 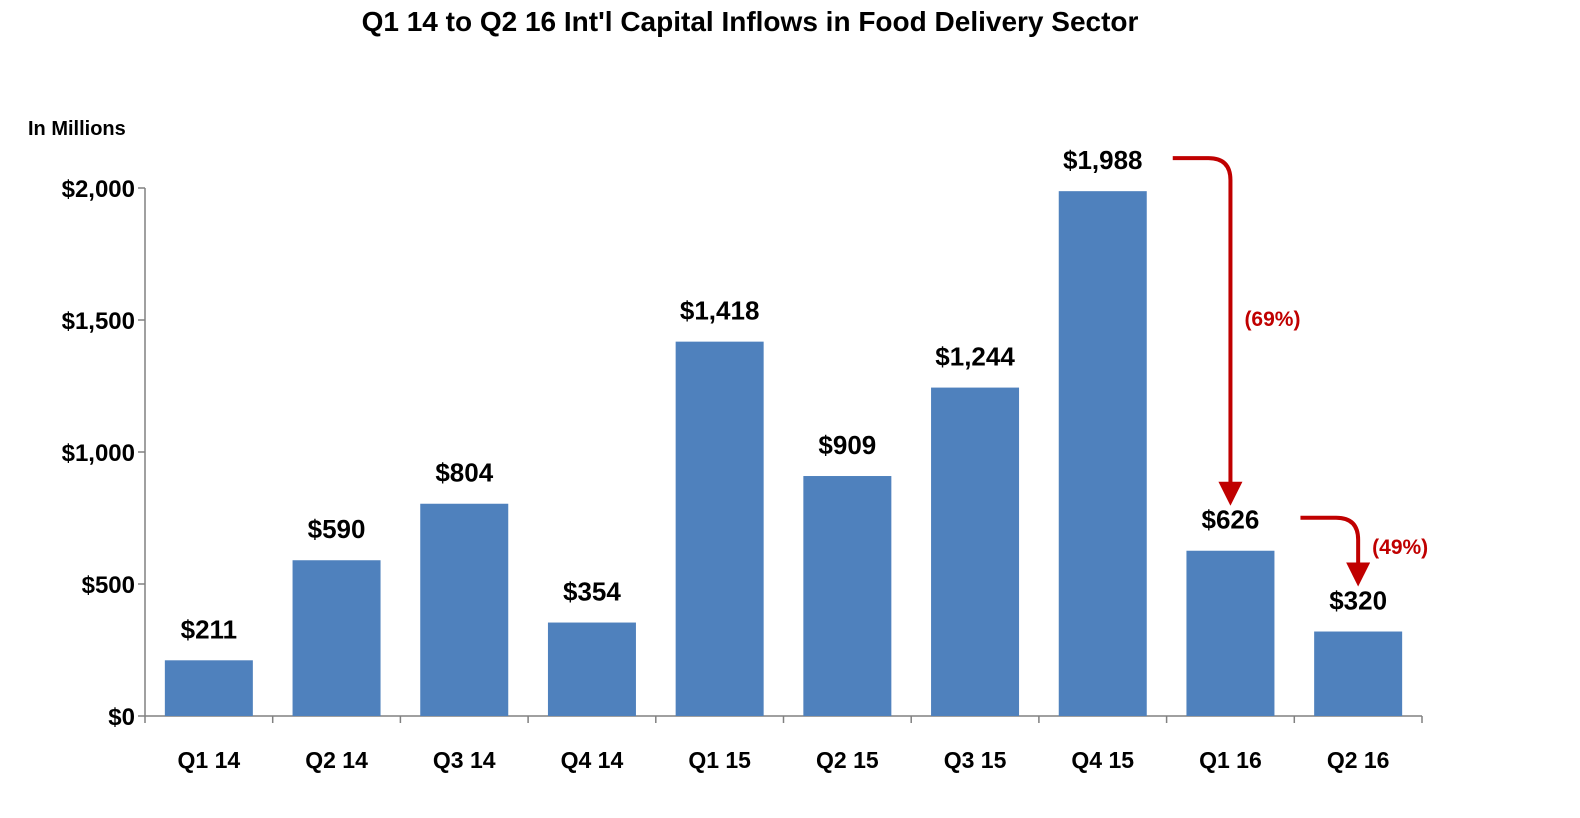 I want to click on x-tick-label: Q3 15, so click(x=975, y=760).